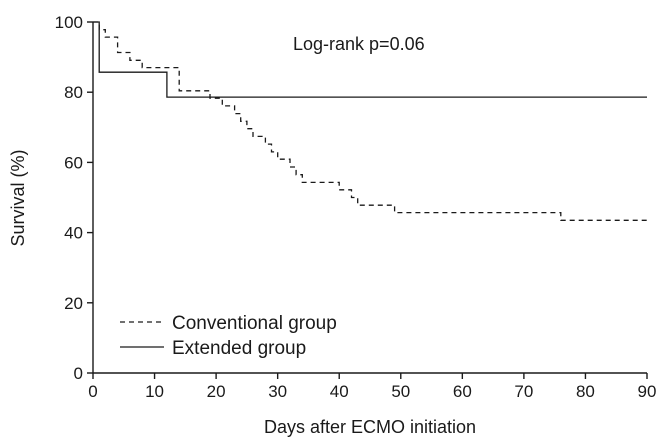 The width and height of the screenshot is (659, 439). I want to click on x-axis-title: Days after ECMO initiation, so click(370, 427).